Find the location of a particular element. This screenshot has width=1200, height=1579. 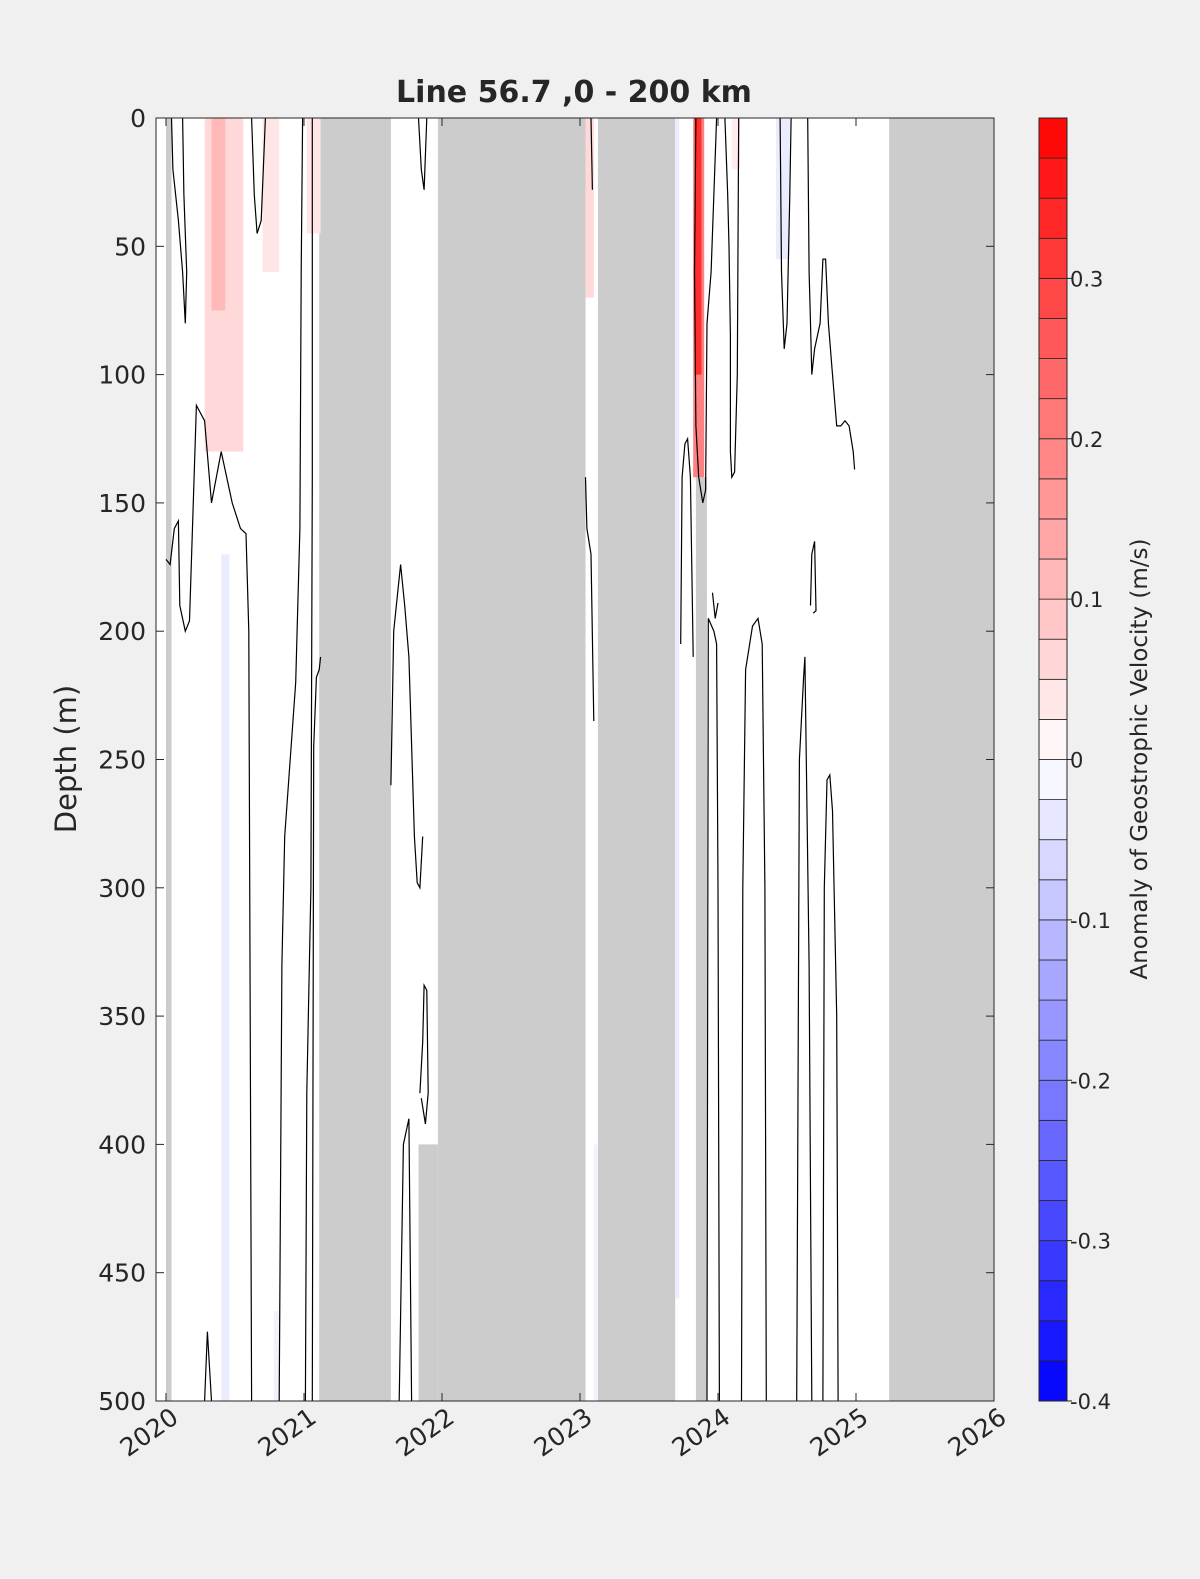

colorbar-tick-label: 0.1 is located at coordinates (1086, 600).